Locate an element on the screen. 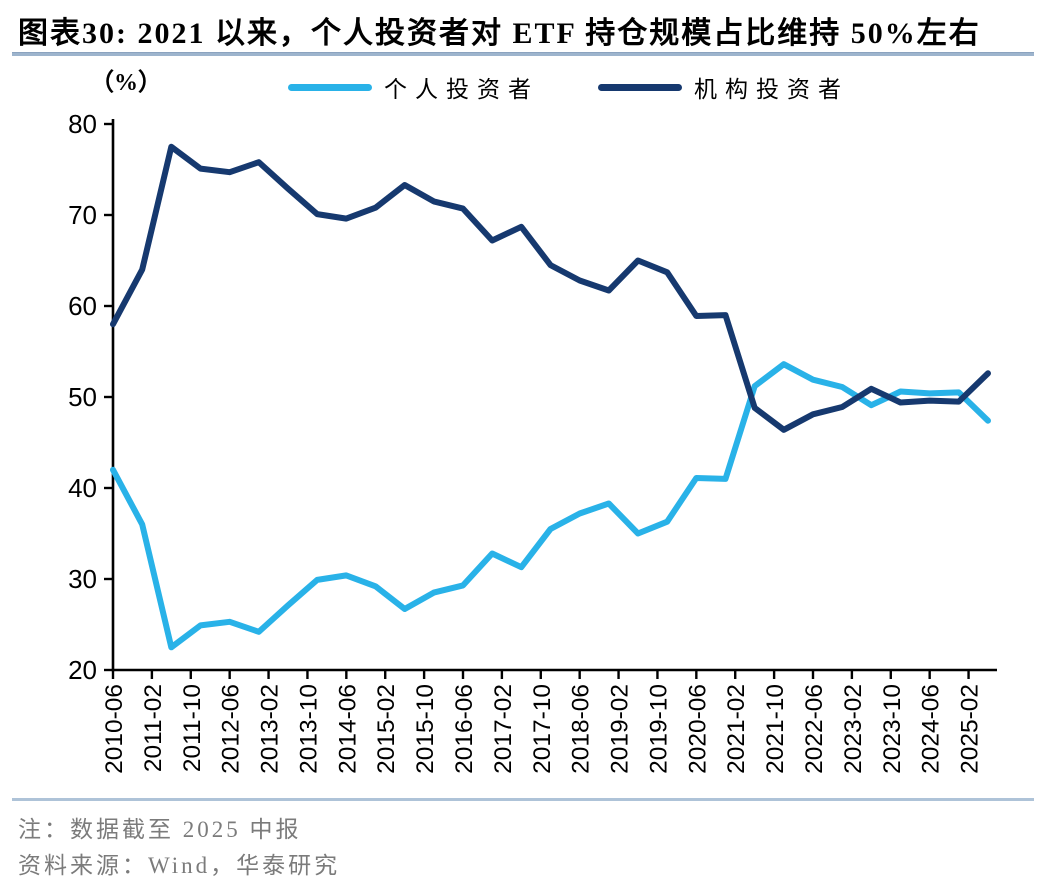 The width and height of the screenshot is (1048, 892). y-tick-label: 60 is located at coordinates (82, 306).